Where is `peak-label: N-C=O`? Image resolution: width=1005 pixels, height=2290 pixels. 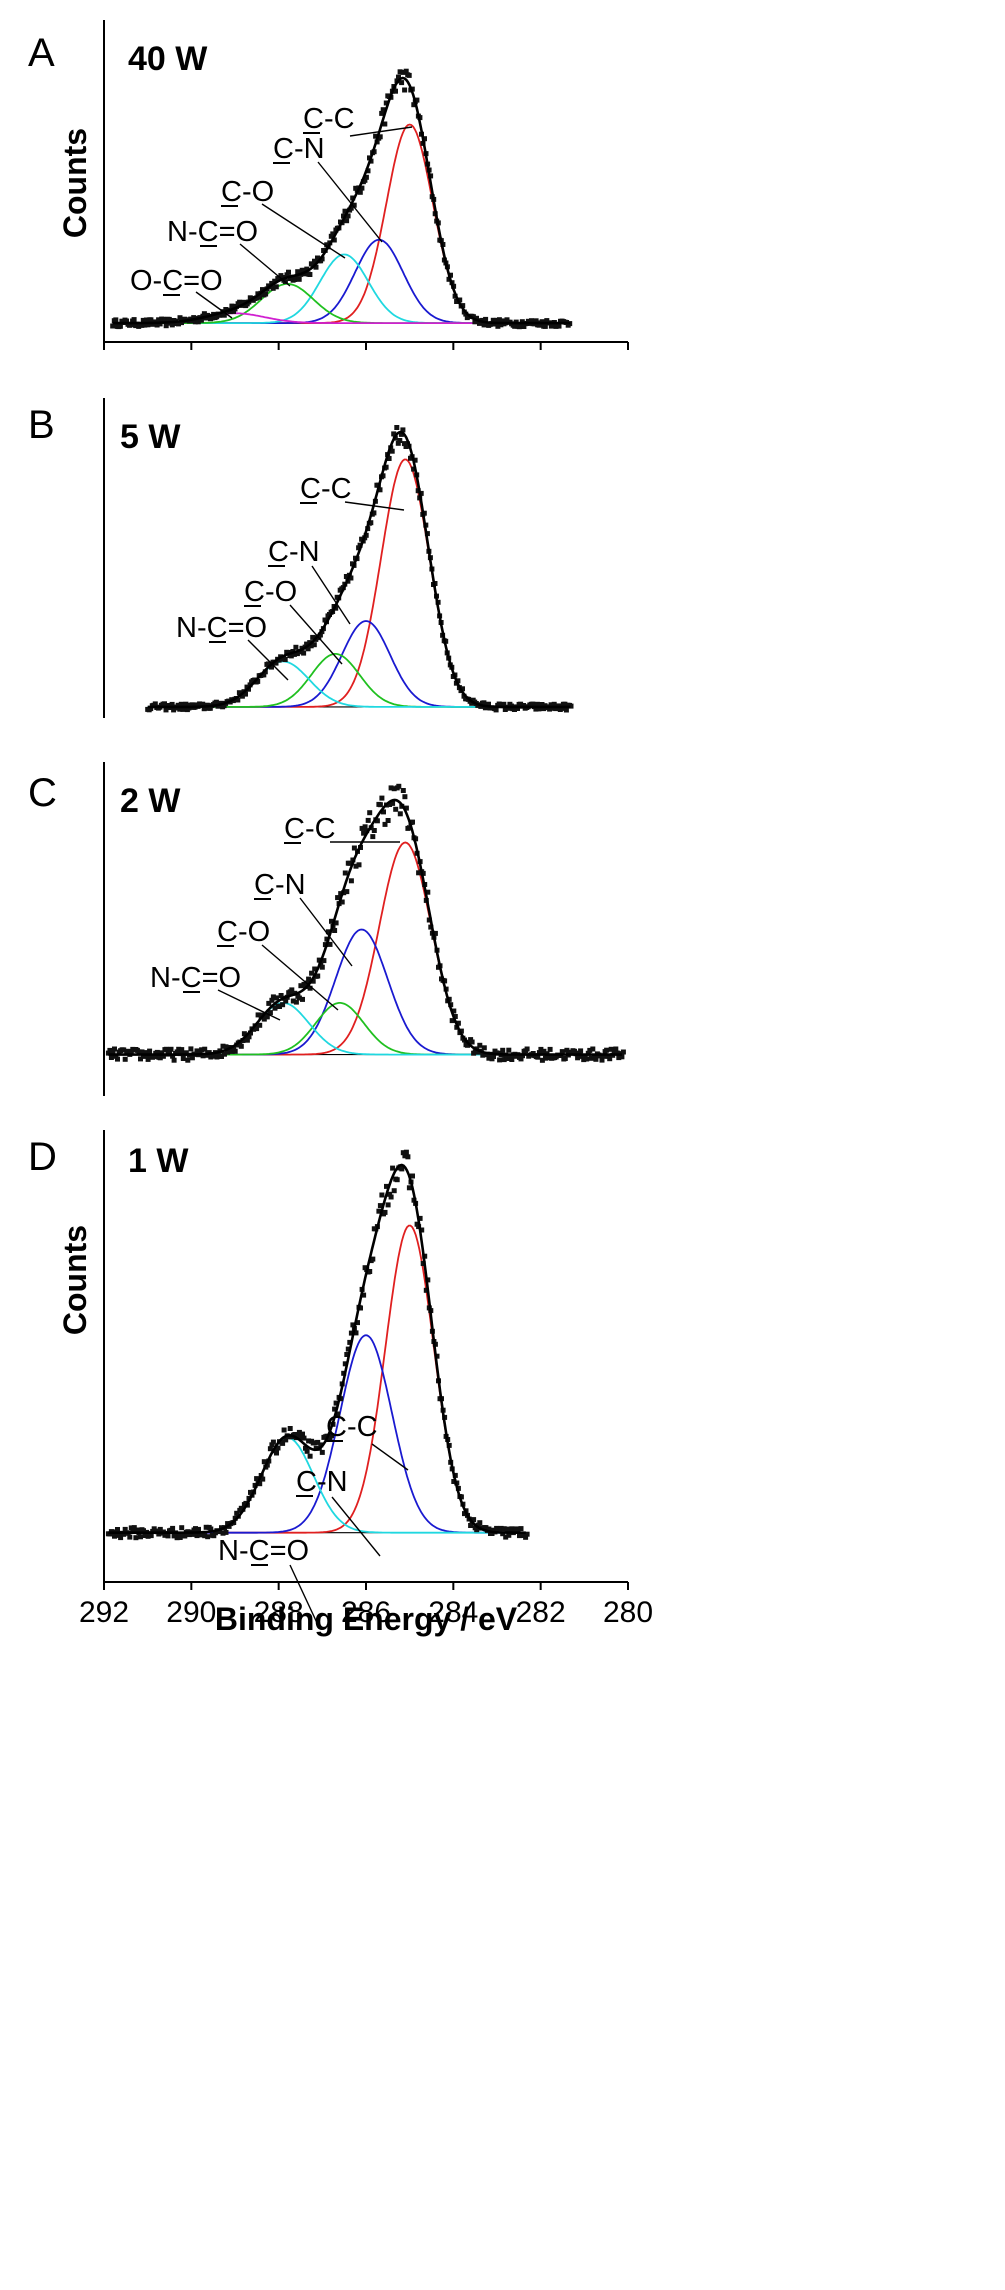
peak-label: N-C=O is located at coordinates (221, 628).